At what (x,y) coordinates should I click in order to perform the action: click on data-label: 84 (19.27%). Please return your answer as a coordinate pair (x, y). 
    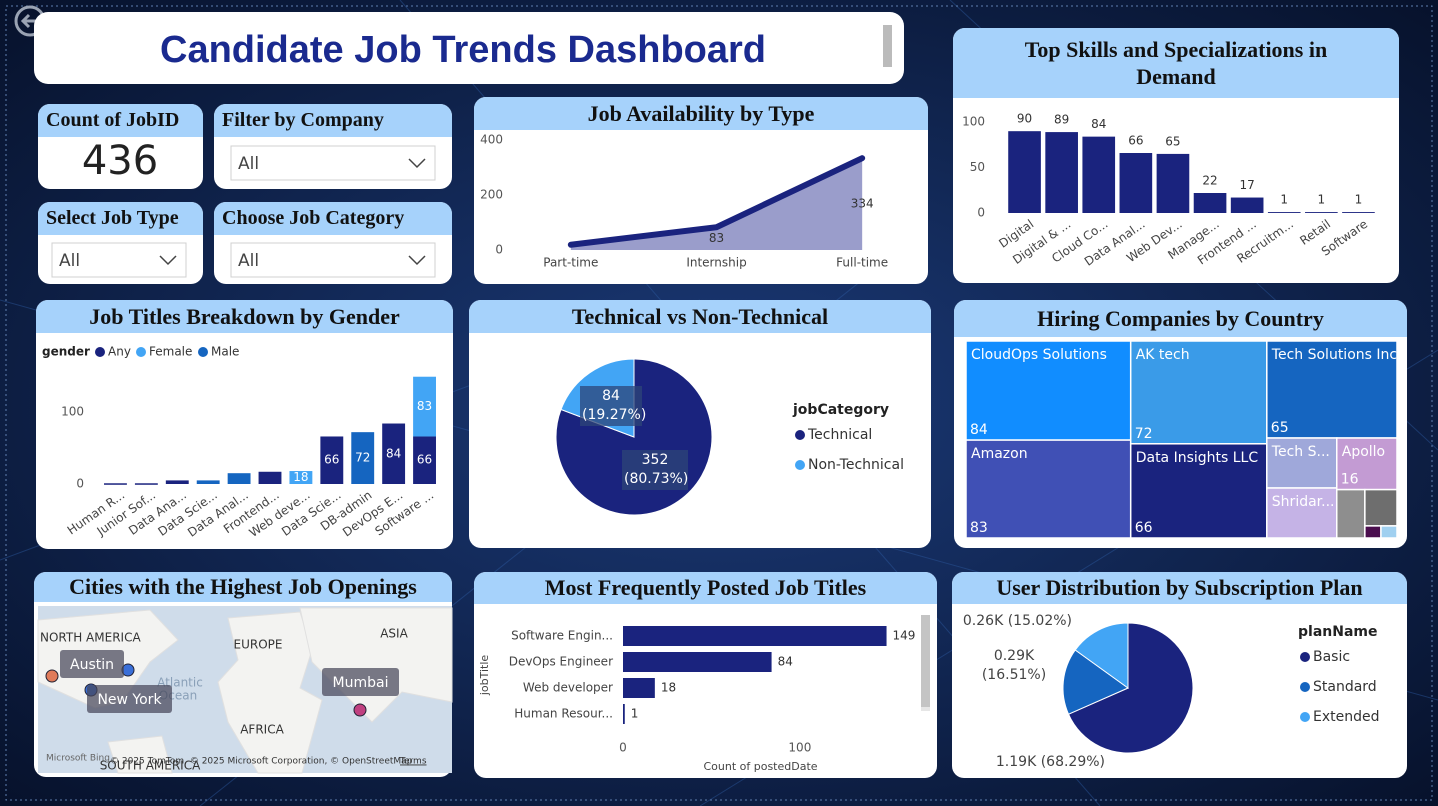
    Looking at the image, I should click on (613, 406).